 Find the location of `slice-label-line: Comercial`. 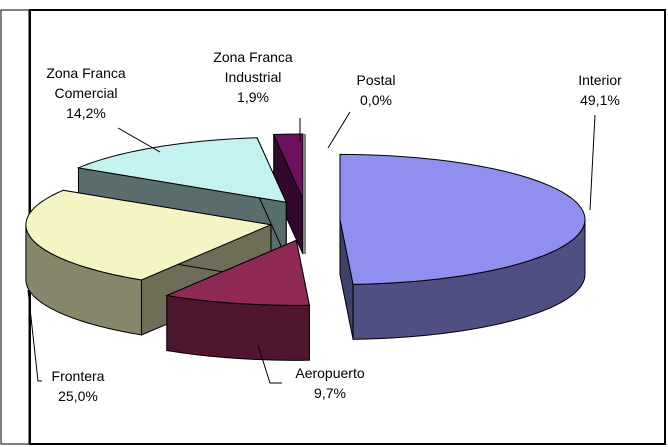

slice-label-line: Comercial is located at coordinates (85, 93).